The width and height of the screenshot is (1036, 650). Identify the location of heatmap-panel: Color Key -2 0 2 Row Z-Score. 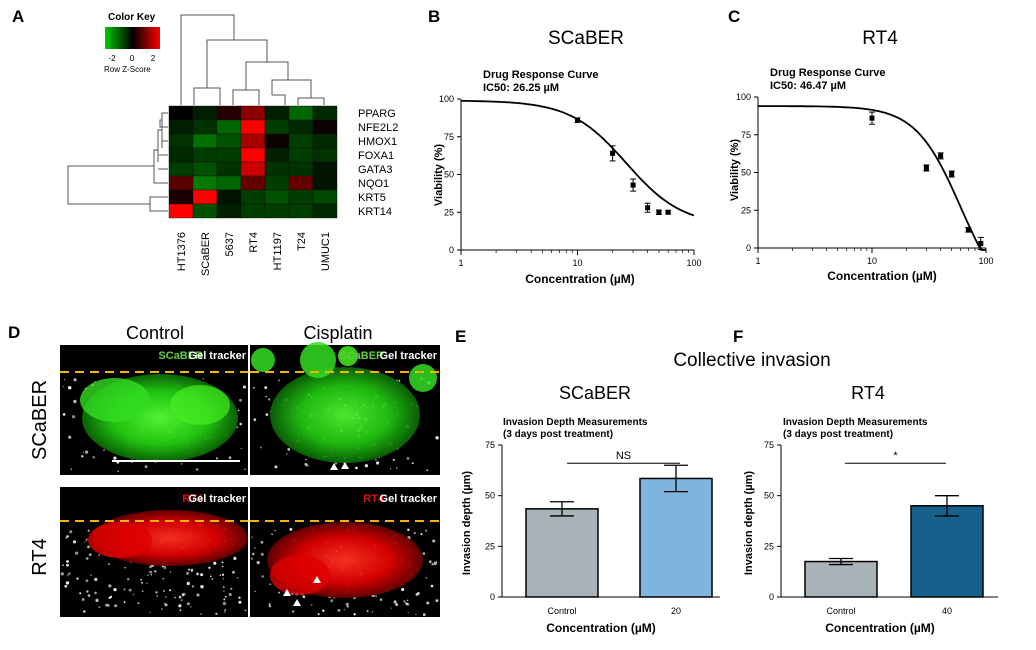
(232, 144).